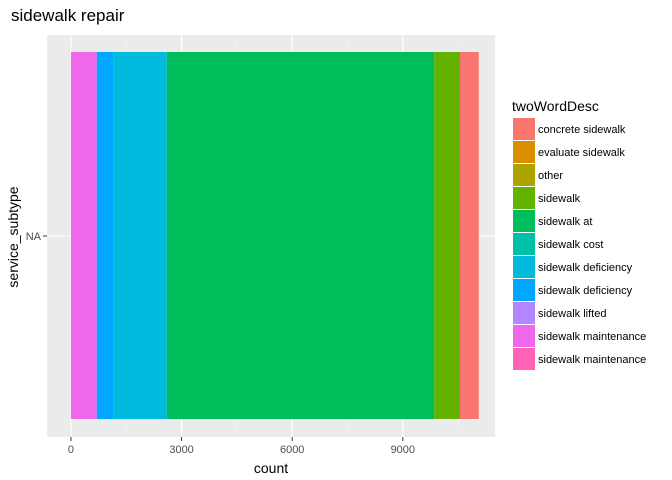  Describe the element at coordinates (550, 176) in the screenshot. I see `legend-label: other` at that location.